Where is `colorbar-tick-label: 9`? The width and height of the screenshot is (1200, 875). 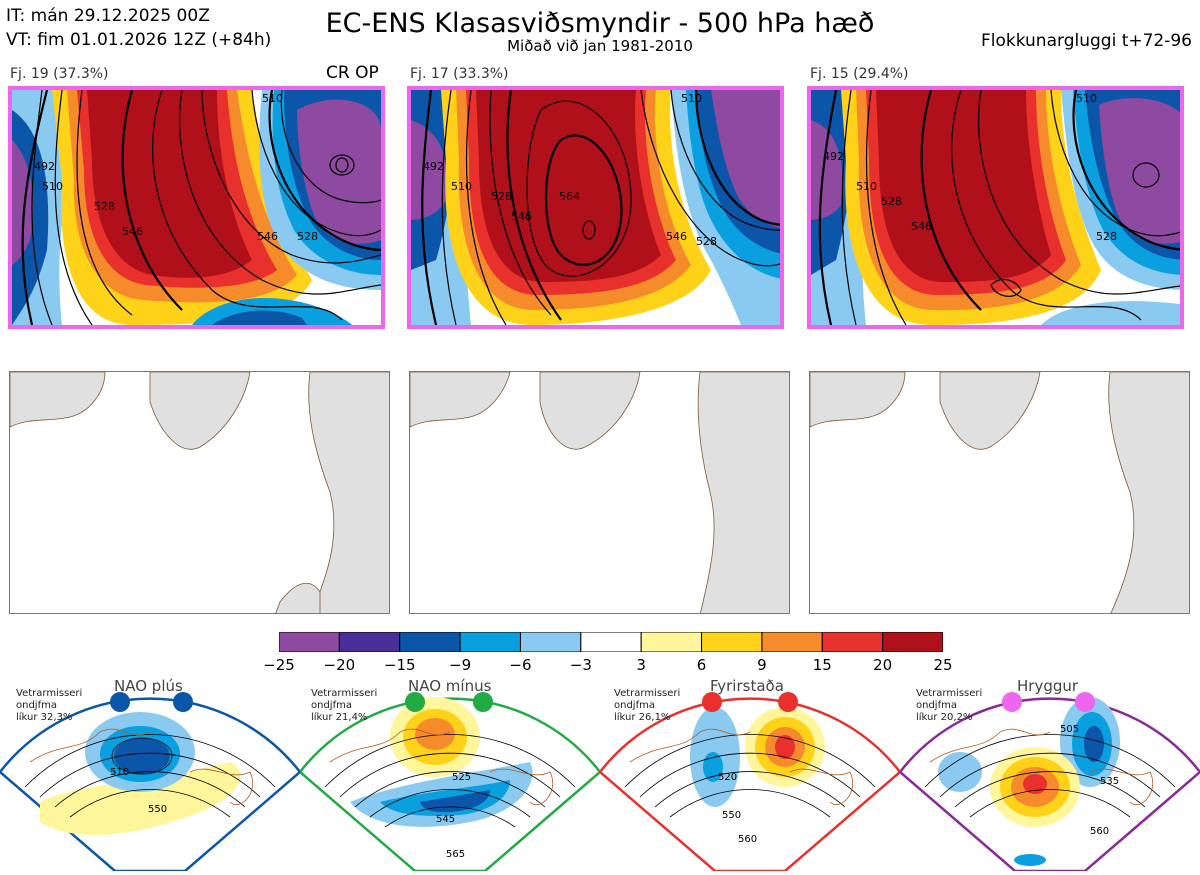 colorbar-tick-label: 9 is located at coordinates (762, 665).